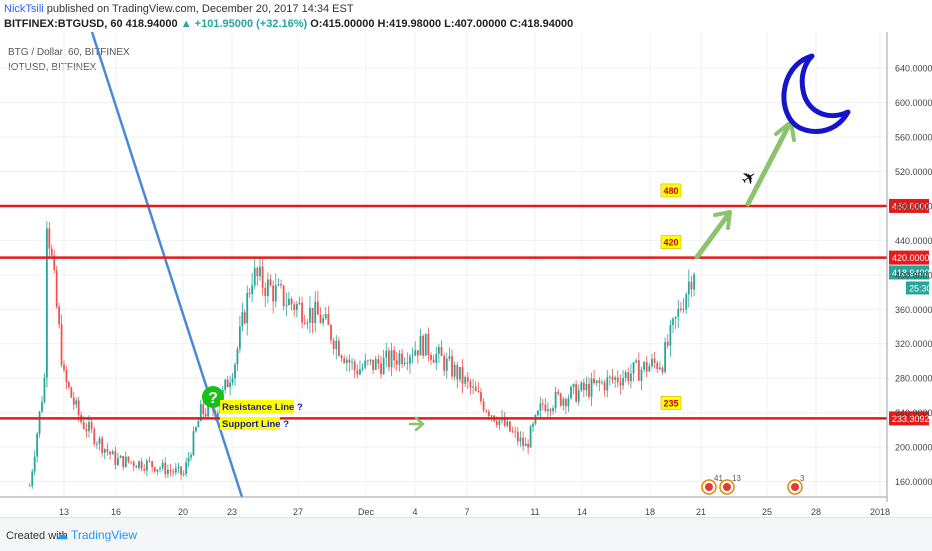  What do you see at coordinates (167, 265) in the screenshot?
I see `trendline-layer` at bounding box center [167, 265].